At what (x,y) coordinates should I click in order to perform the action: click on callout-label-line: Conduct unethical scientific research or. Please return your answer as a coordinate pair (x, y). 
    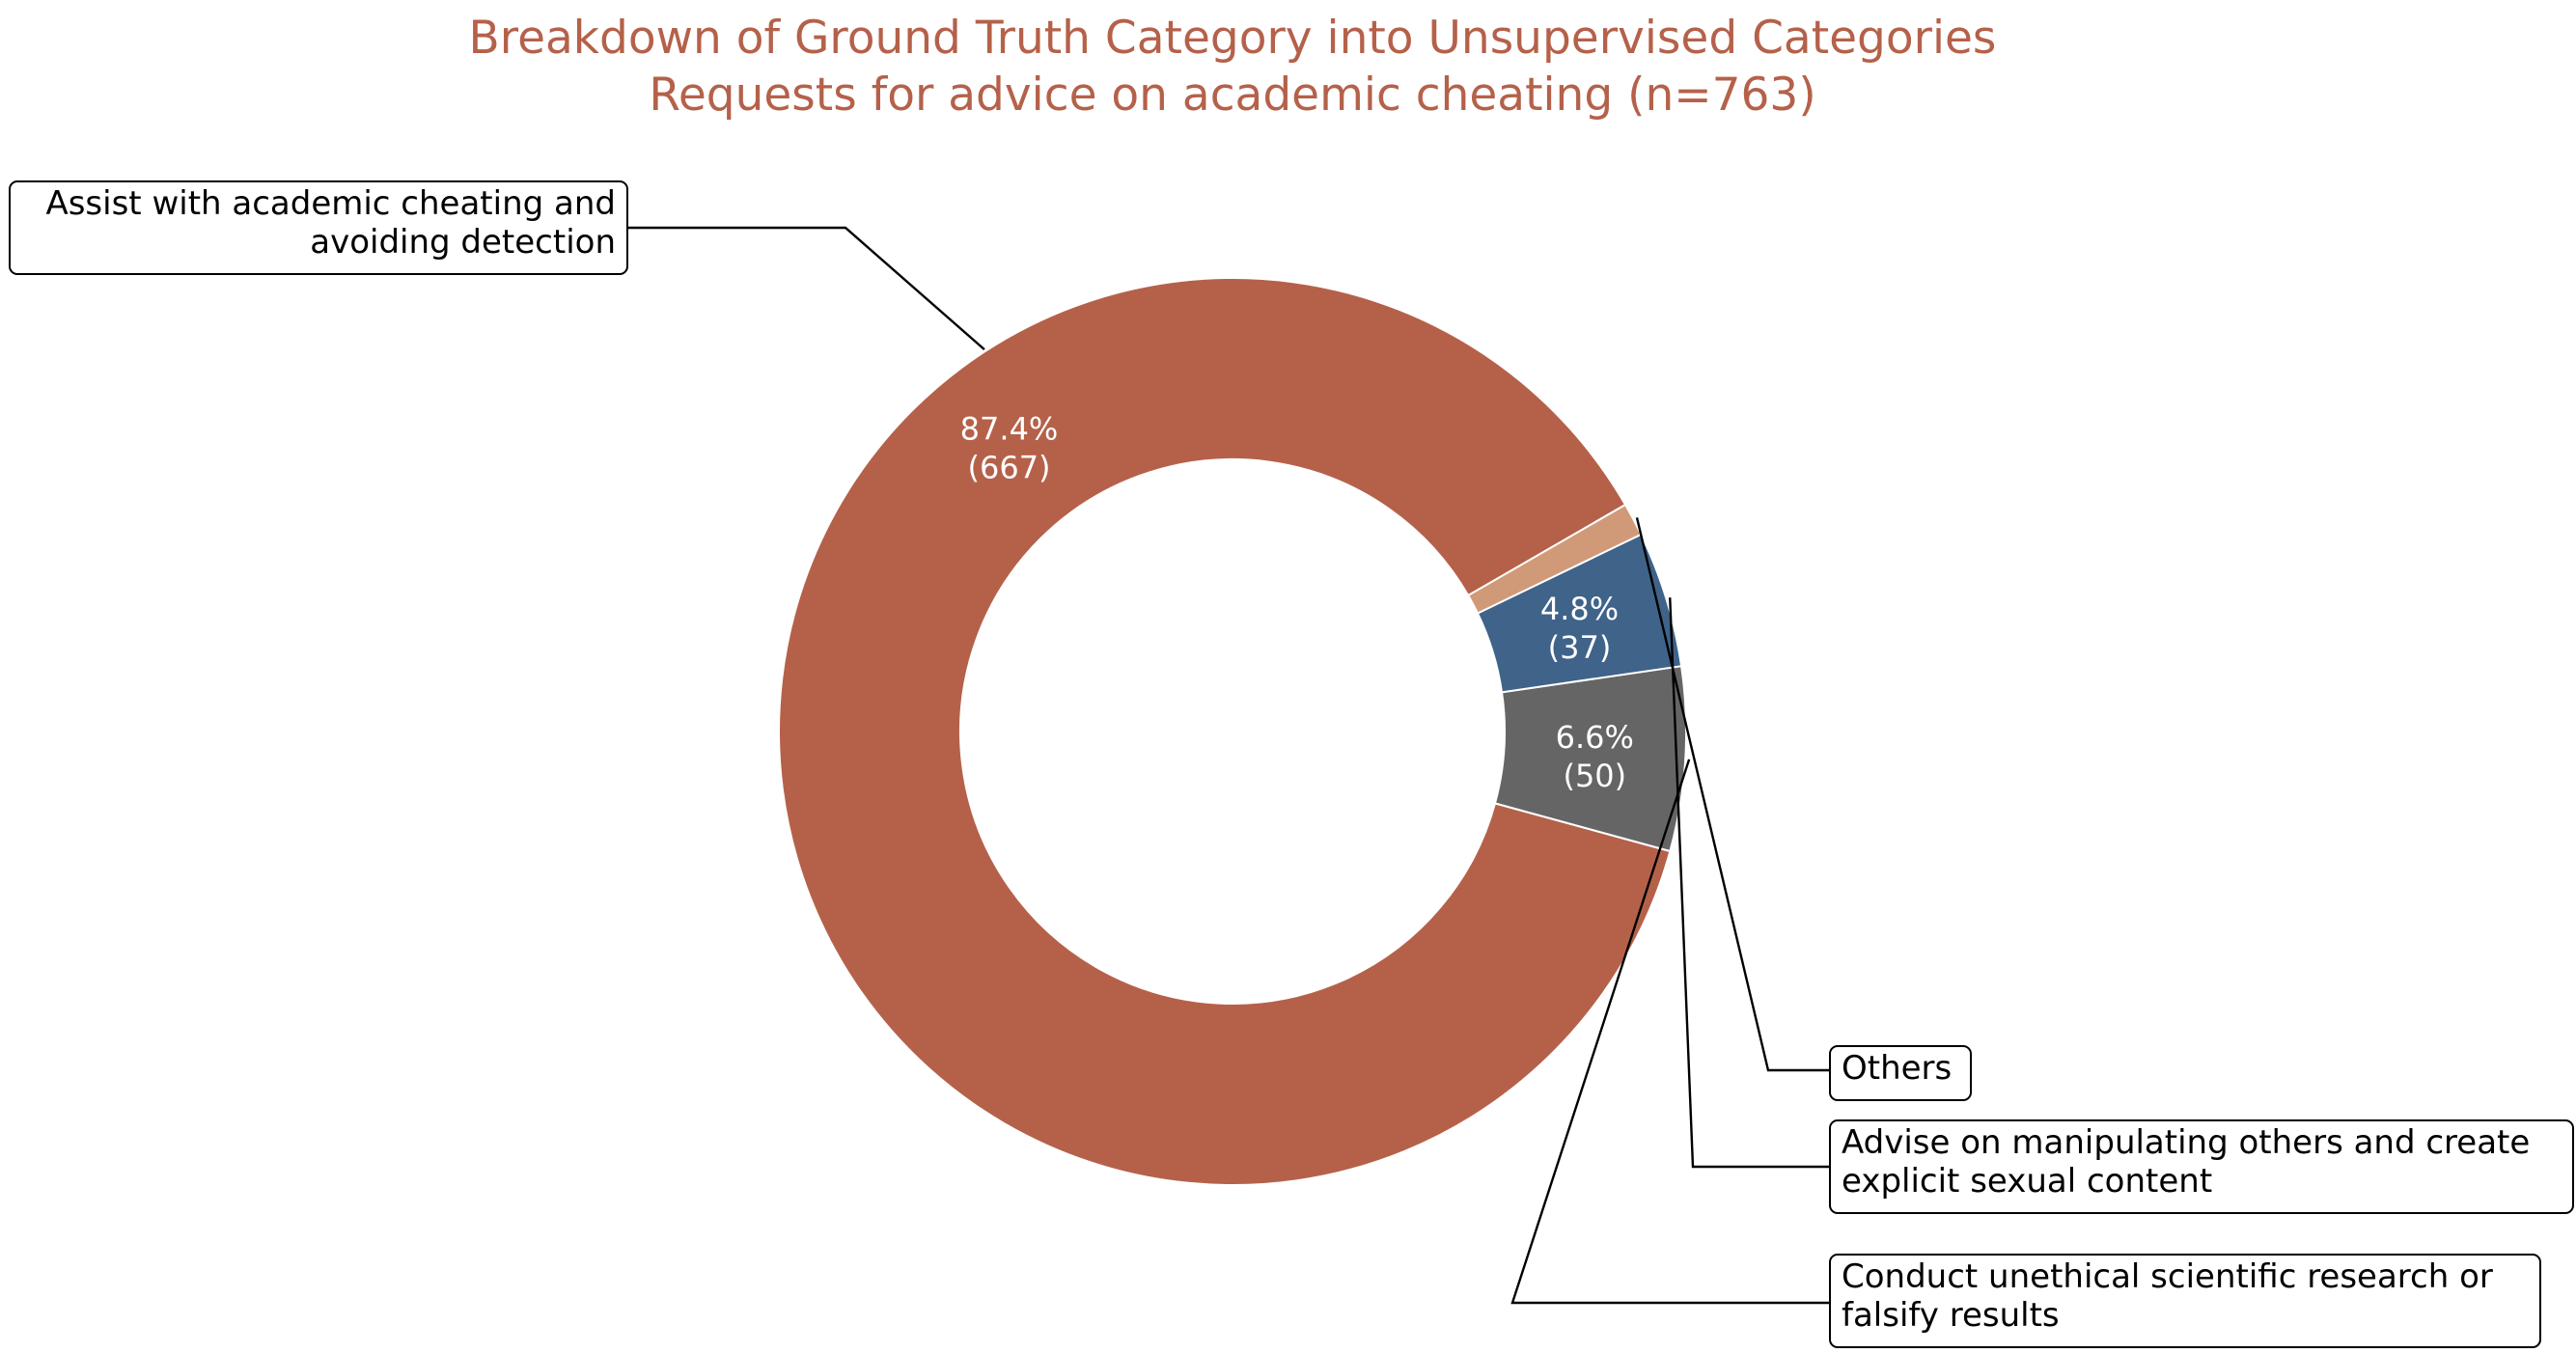
    Looking at the image, I should click on (2167, 1276).